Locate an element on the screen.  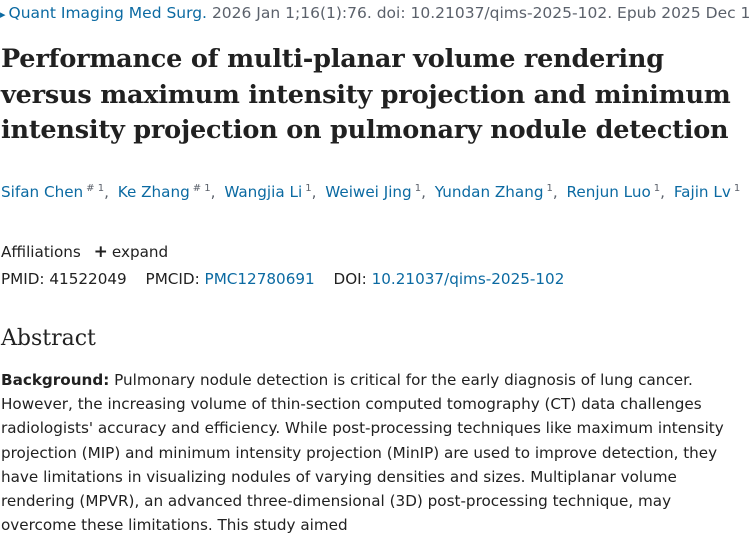
doi-link: 10.21037/qims-2025-102 is located at coordinates (468, 279).